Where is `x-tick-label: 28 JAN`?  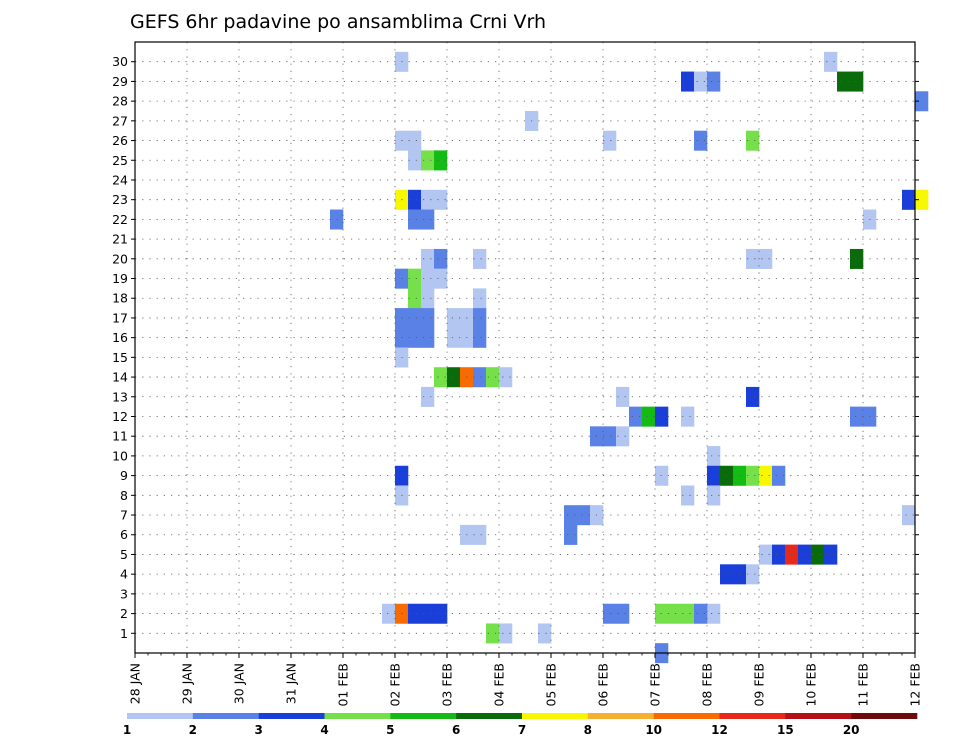
x-tick-label: 28 JAN is located at coordinates (135, 683).